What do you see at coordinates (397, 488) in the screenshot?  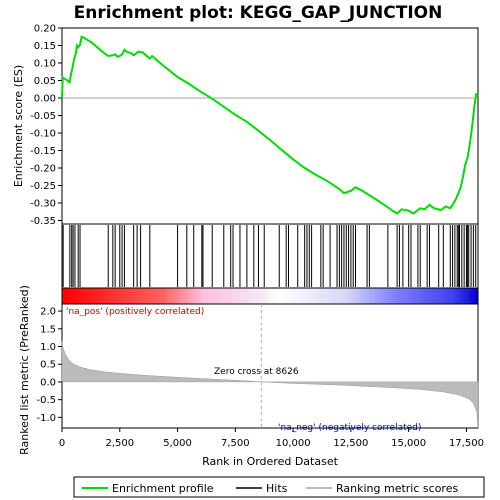 I see `legend-metric-label: Ranking metric scores` at bounding box center [397, 488].